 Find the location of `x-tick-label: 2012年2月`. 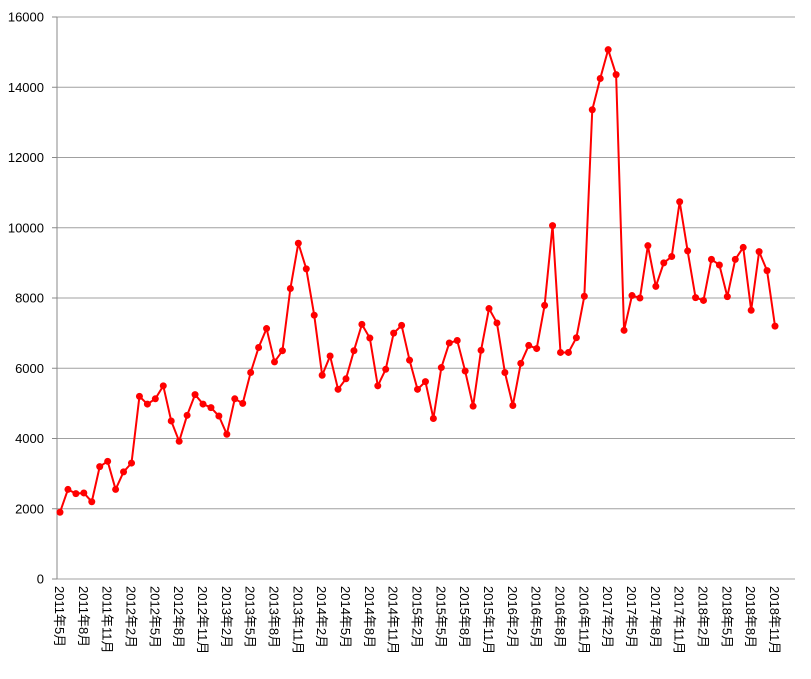

x-tick-label: 2012年2月 is located at coordinates (131, 617).